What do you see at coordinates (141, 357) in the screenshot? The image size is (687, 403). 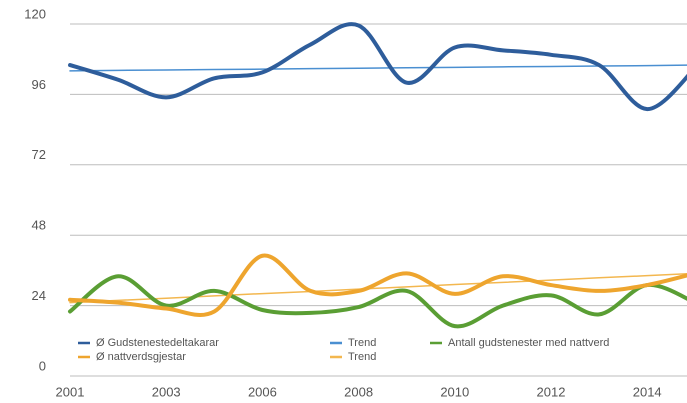 I see `legend-label: Ø nattverdsgjestar` at bounding box center [141, 357].